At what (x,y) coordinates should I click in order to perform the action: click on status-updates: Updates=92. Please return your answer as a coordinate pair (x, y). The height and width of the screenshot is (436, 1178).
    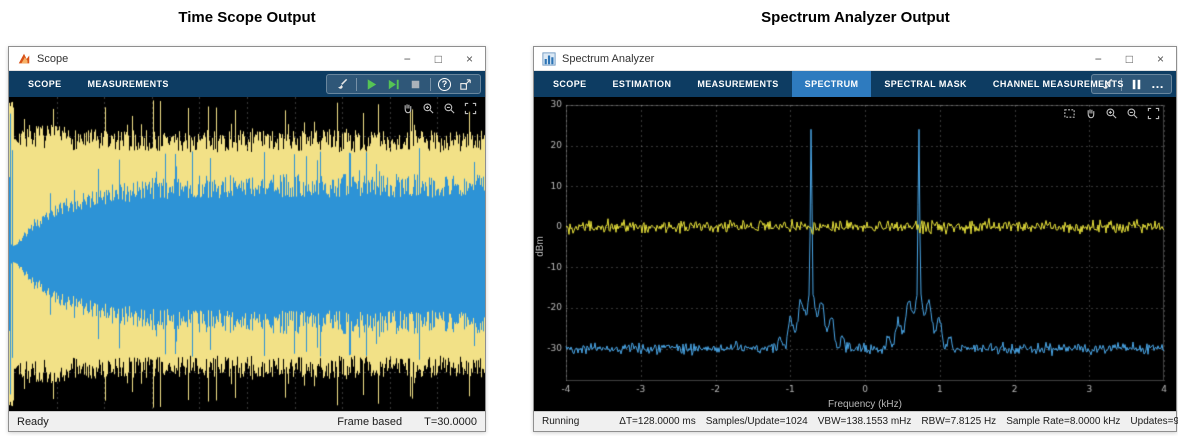
    Looking at the image, I should click on (1154, 421).